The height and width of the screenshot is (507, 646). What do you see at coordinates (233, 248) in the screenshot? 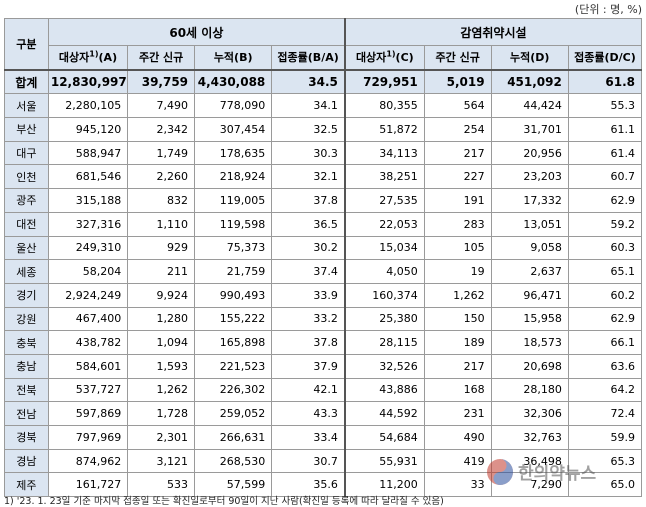
I see `value-cell-b: 75,373` at bounding box center [233, 248].